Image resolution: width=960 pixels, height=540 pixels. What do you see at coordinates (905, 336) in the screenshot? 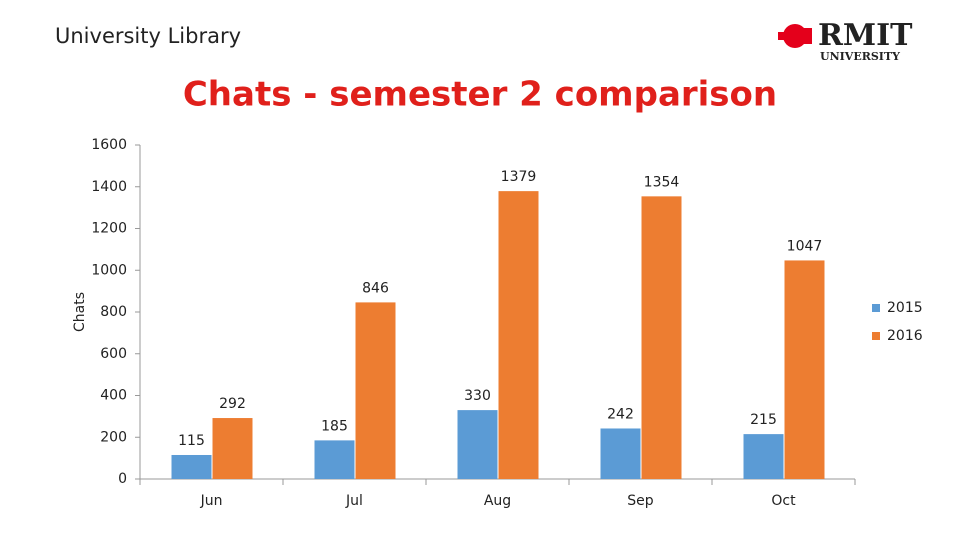
I see `legend-label: 2016` at bounding box center [905, 336].